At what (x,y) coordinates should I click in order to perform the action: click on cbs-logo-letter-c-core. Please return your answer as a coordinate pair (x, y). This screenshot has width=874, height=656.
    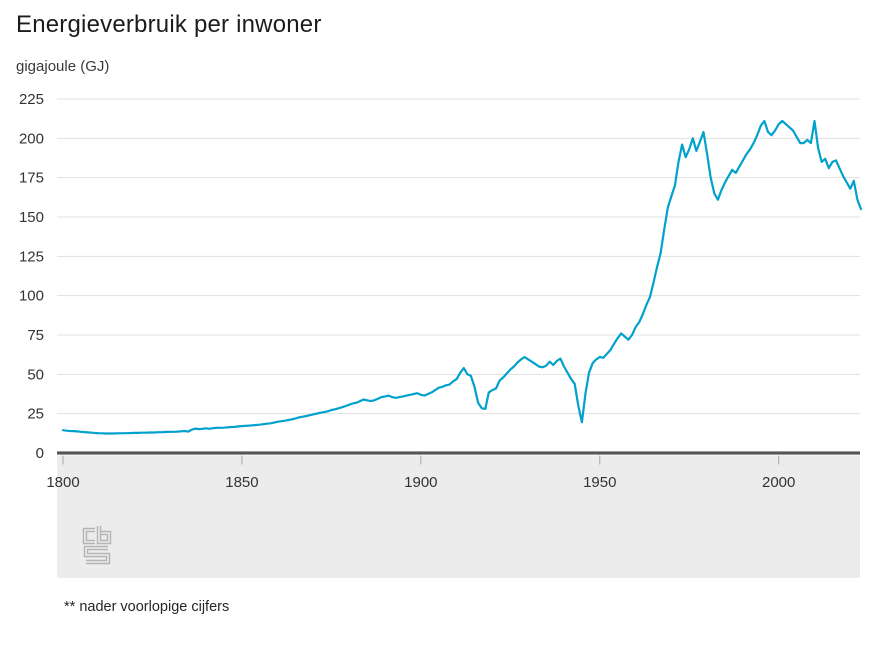
    Looking at the image, I should click on (89, 536).